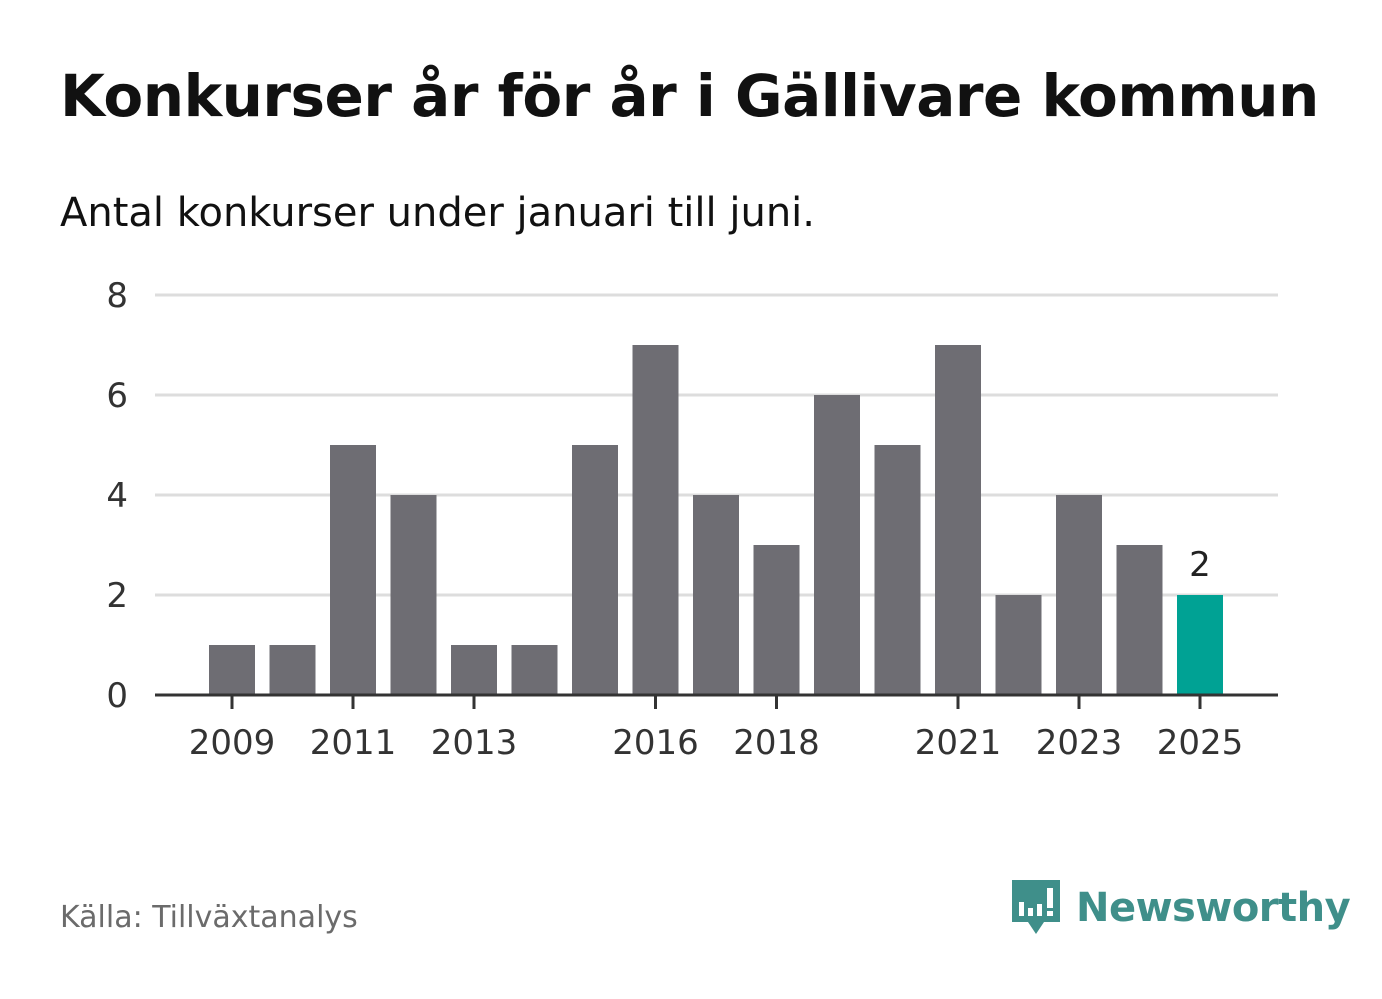 This screenshot has height=999, width=1382. Describe the element at coordinates (117, 696) in the screenshot. I see `y-tick-label-0: 0` at that location.